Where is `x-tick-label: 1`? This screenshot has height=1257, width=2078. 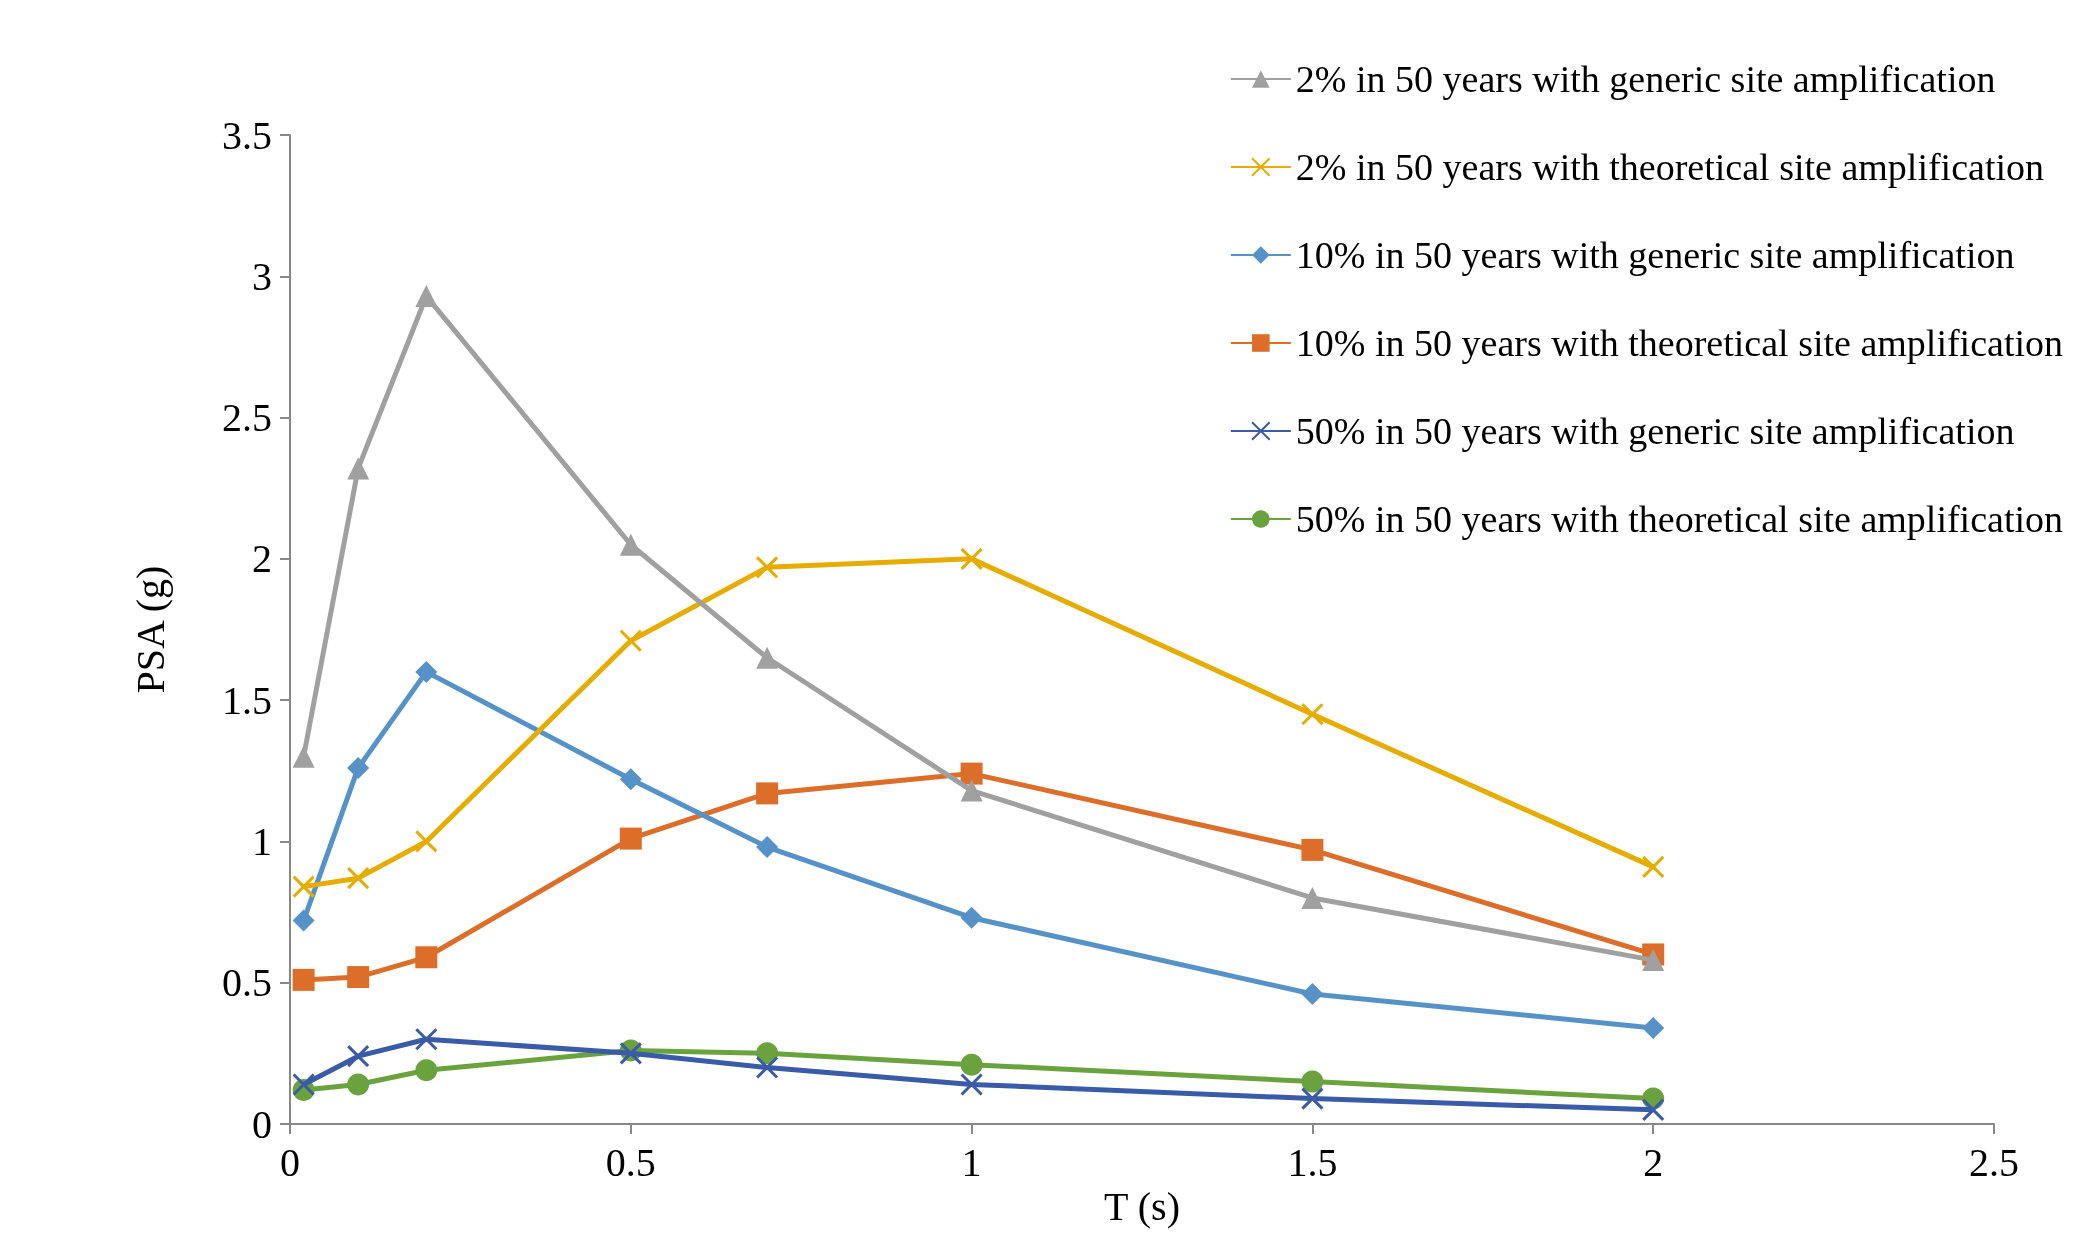
x-tick-label: 1 is located at coordinates (971, 1162).